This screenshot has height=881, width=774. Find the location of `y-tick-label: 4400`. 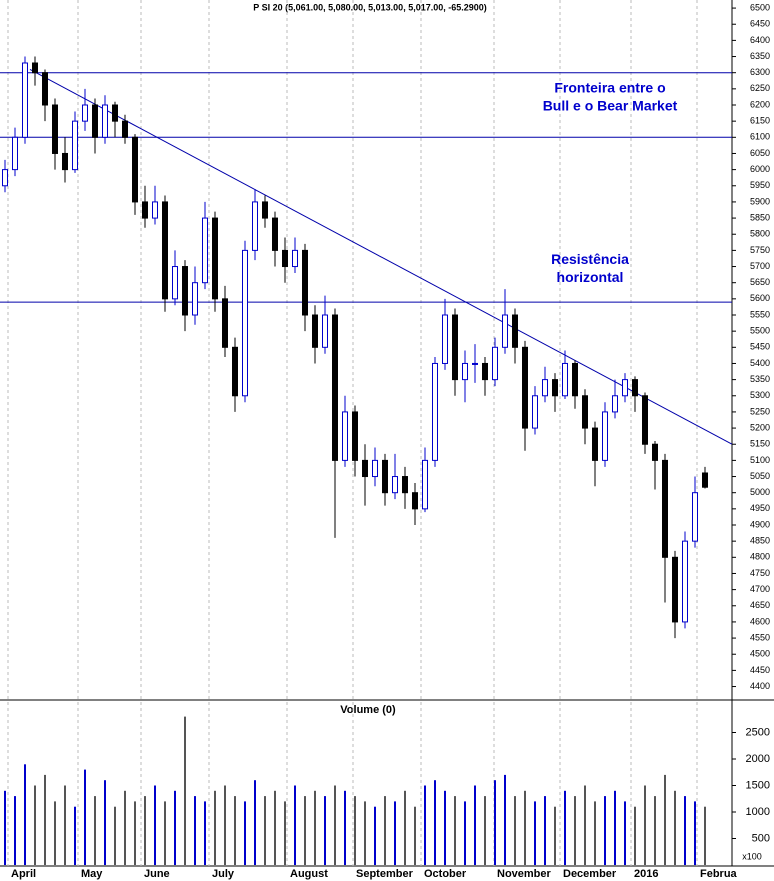

y-tick-label: 4400 is located at coordinates (760, 686).